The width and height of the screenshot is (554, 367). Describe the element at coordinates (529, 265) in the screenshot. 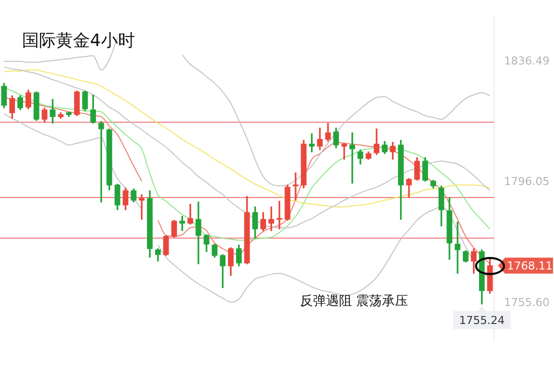

I see `text: 1768.11` at that location.